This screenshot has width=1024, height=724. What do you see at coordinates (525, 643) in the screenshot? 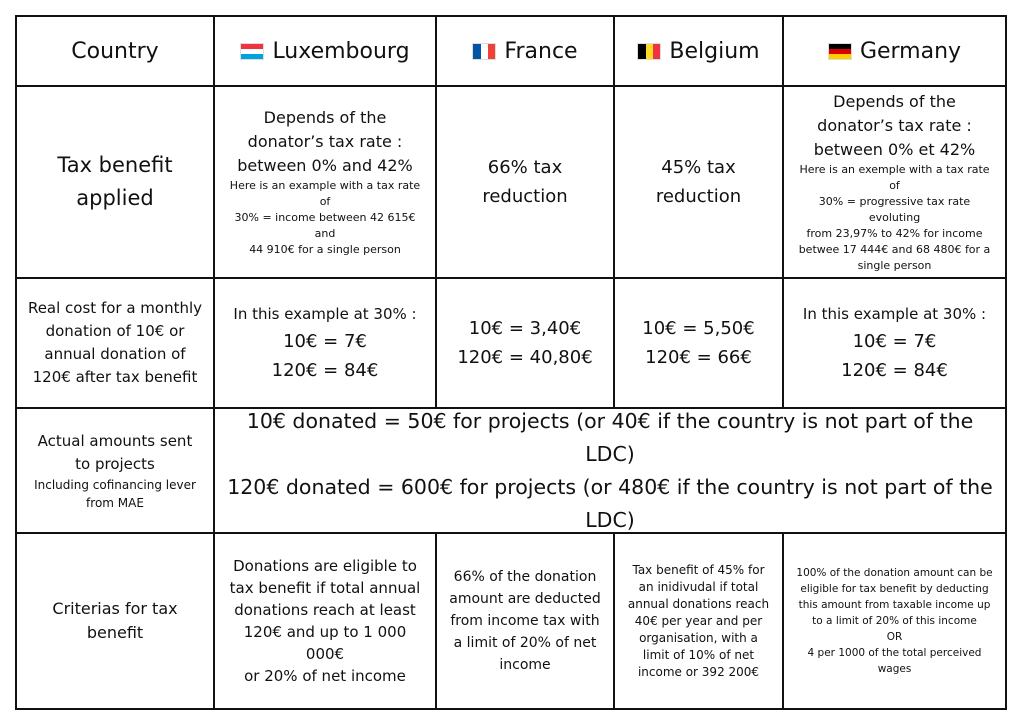
I see `criterias-text: a limit of 20% of net` at bounding box center [525, 643].